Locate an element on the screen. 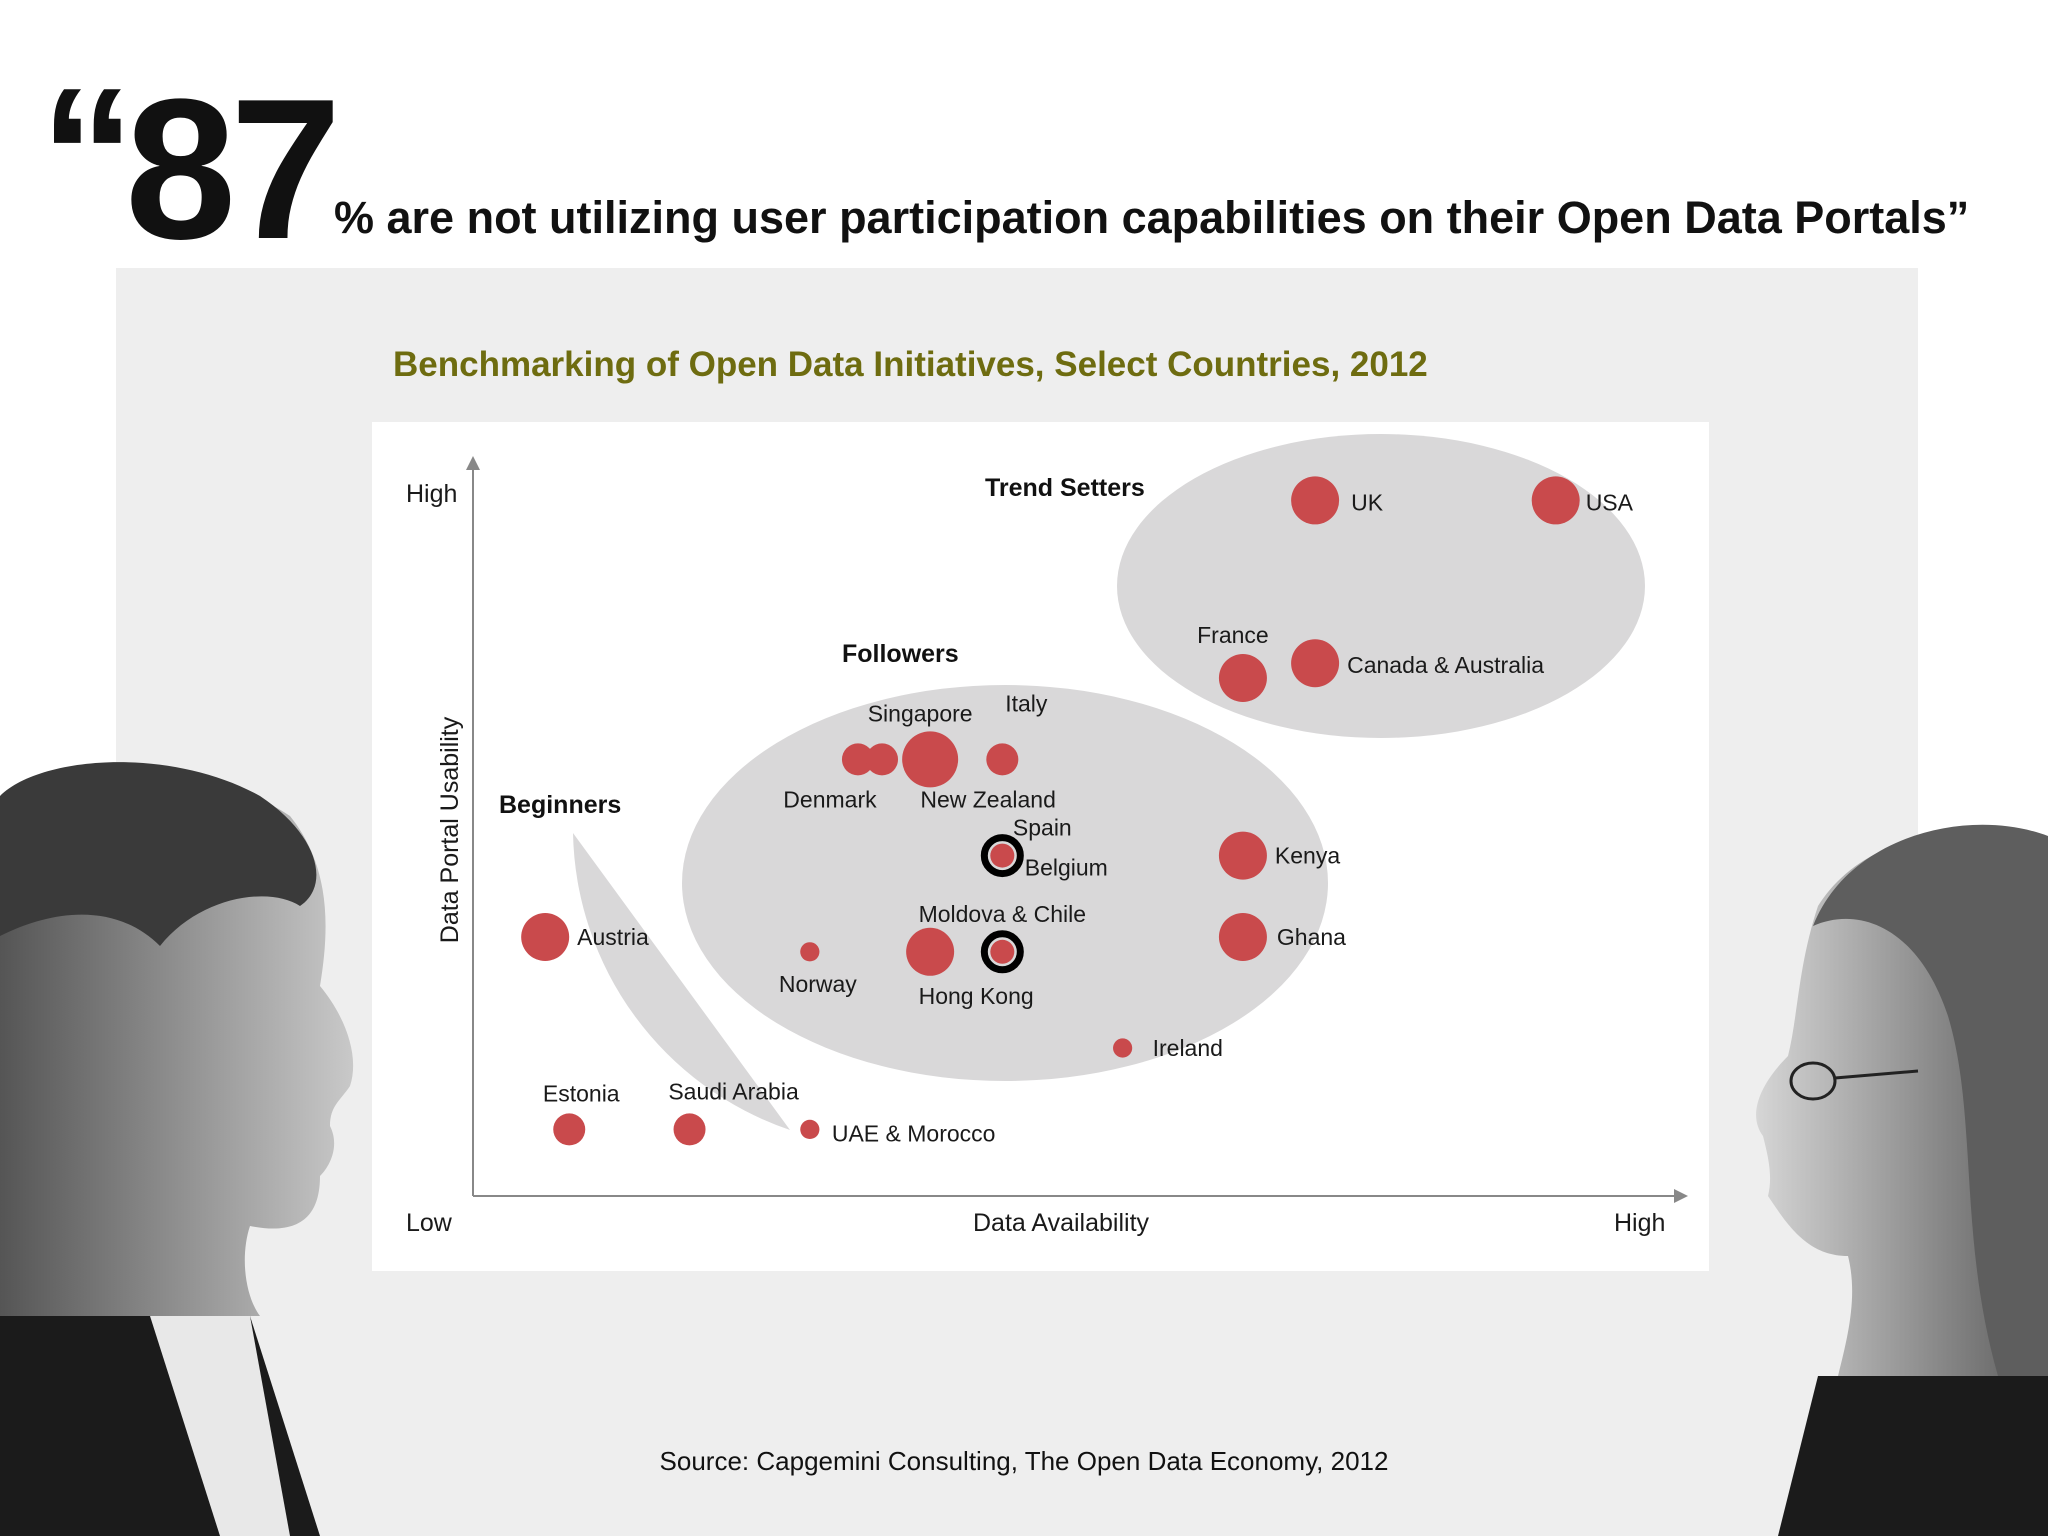  point-label-uk: UK is located at coordinates (1367, 502).